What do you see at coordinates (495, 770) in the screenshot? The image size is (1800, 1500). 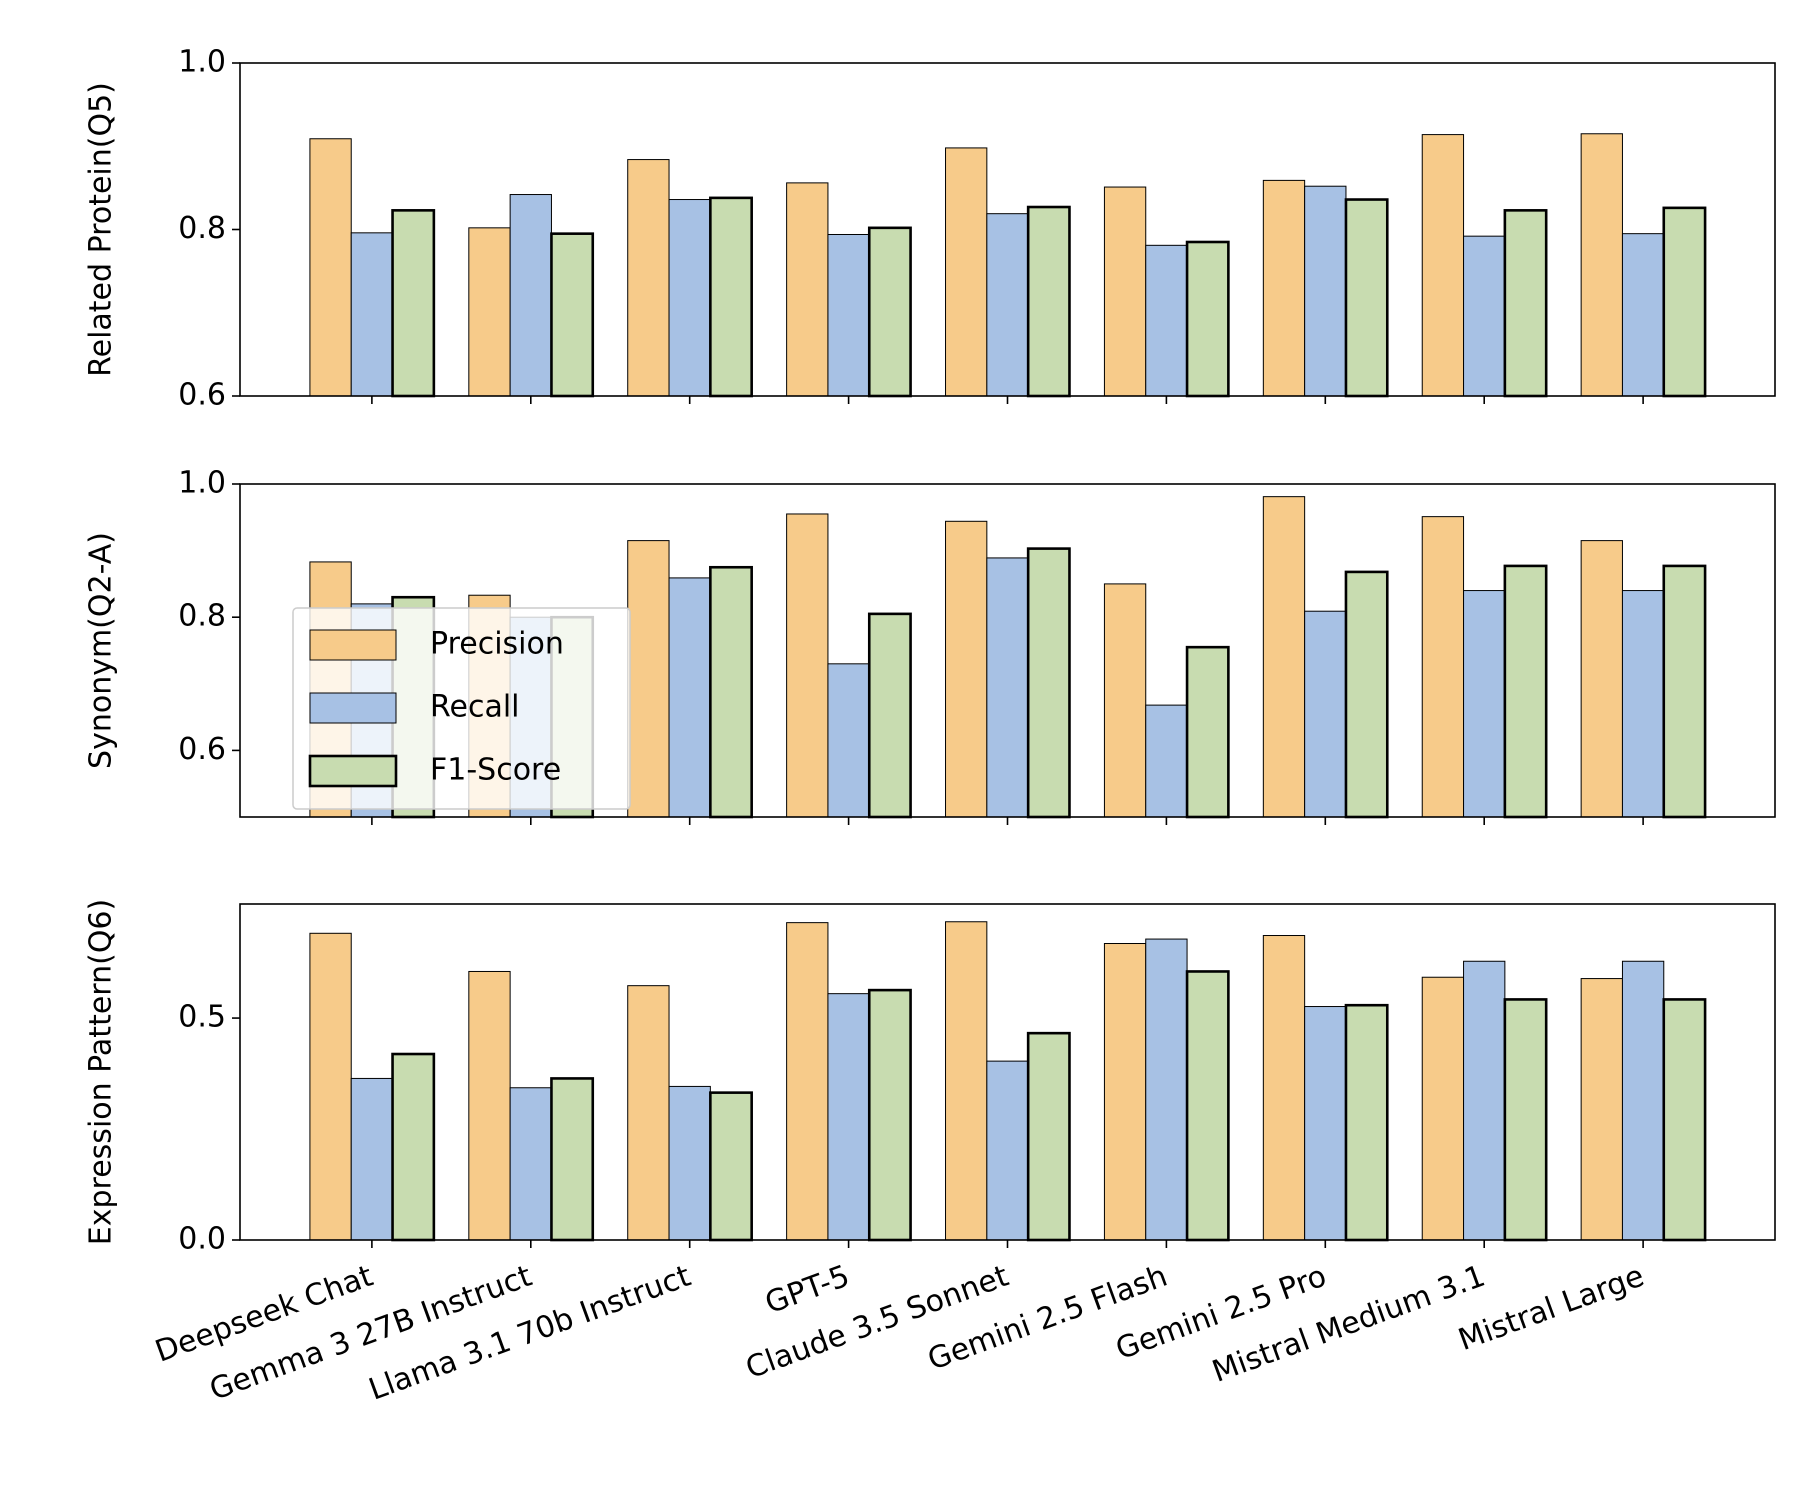 I see `legend-label: F1-Score` at bounding box center [495, 770].